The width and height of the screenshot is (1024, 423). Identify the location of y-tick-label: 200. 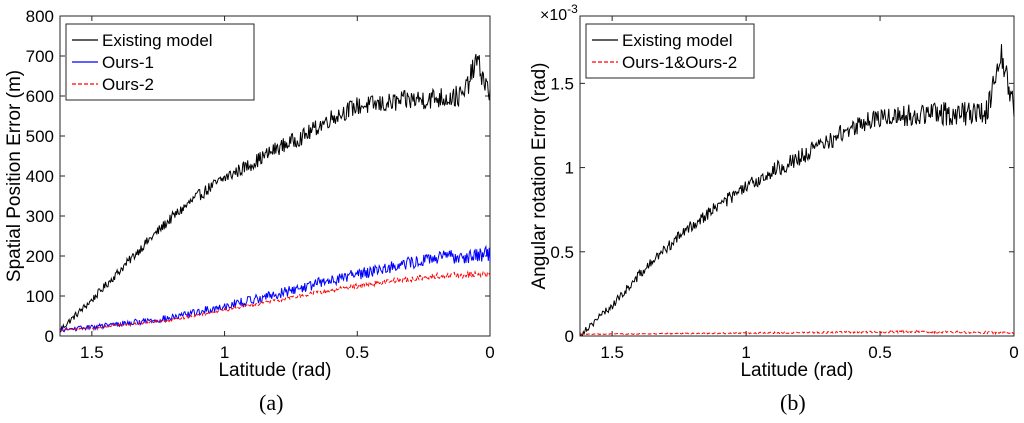
(40, 256).